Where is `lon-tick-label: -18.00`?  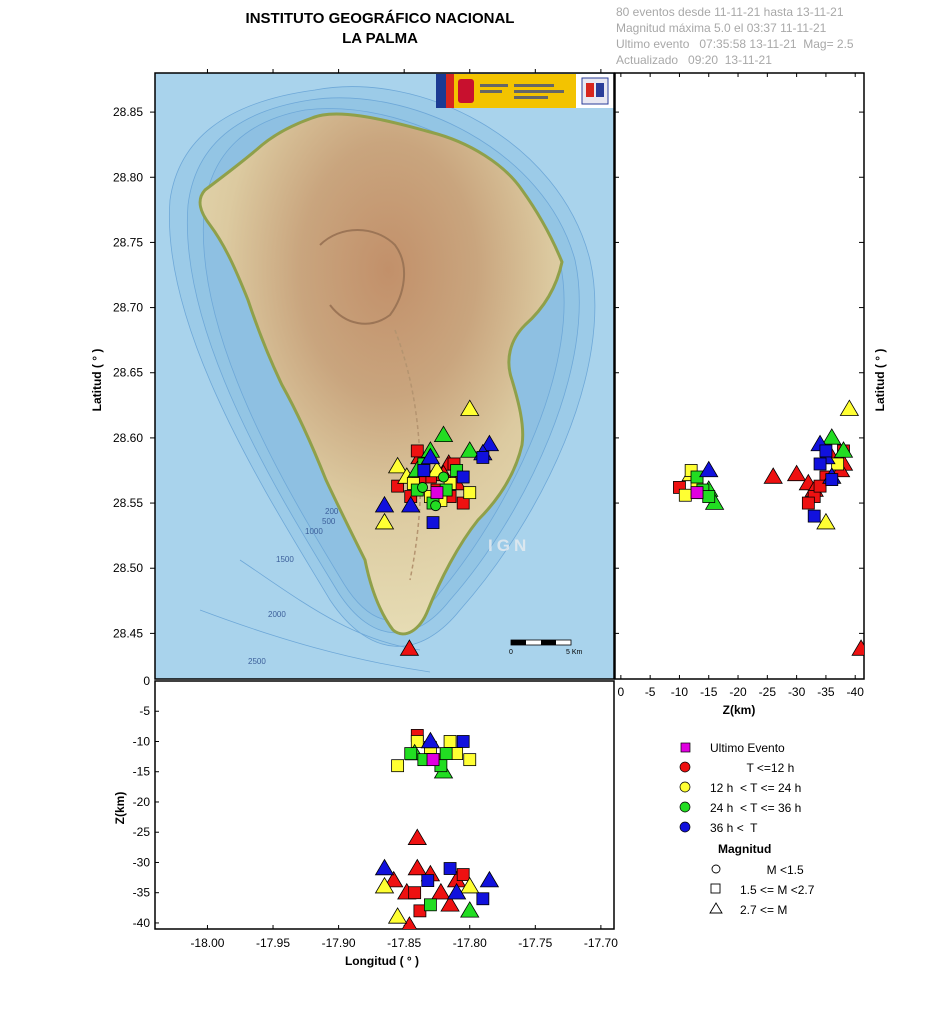 lon-tick-label: -18.00 is located at coordinates (207, 943).